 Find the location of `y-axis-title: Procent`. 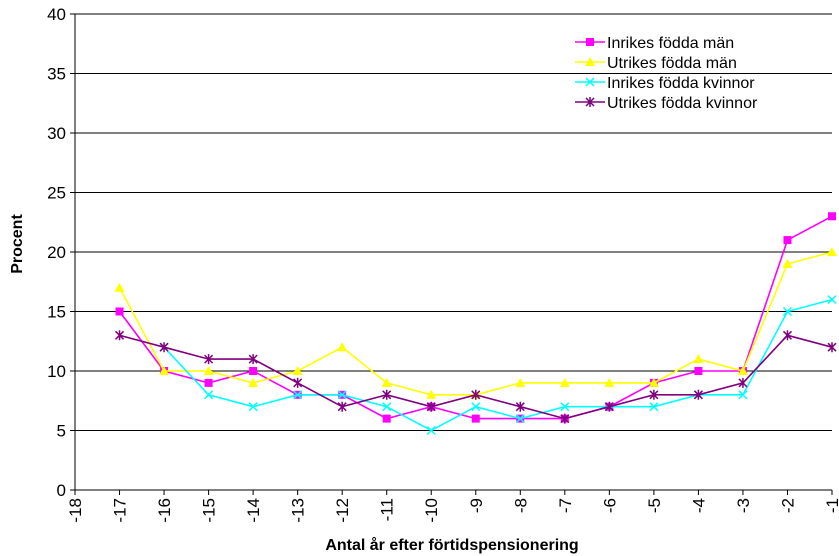

y-axis-title: Procent is located at coordinates (17, 244).